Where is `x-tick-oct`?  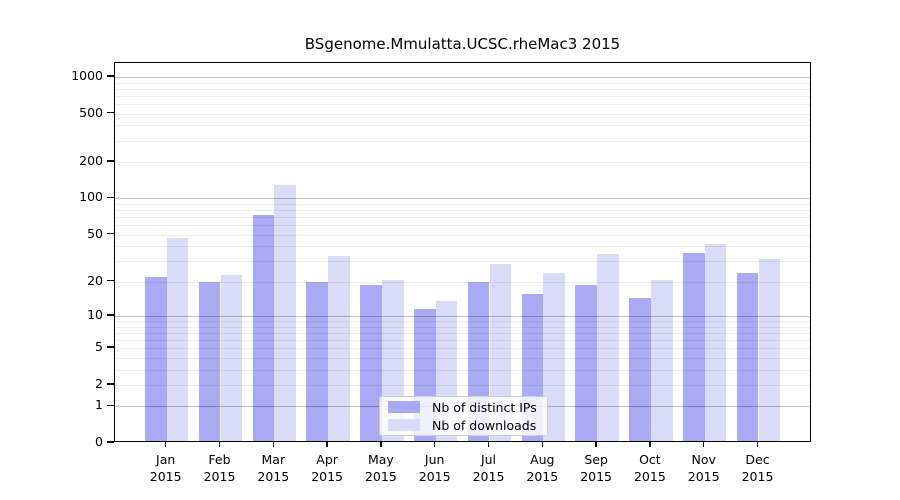 x-tick-oct is located at coordinates (650, 444).